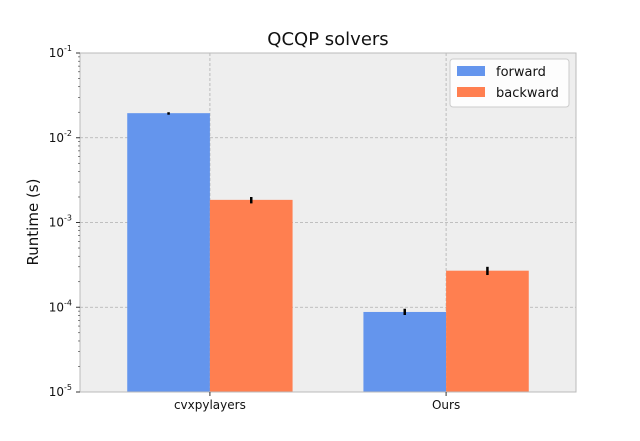 The height and width of the screenshot is (441, 640). I want to click on legend-swatch-forward, so click(471, 71).